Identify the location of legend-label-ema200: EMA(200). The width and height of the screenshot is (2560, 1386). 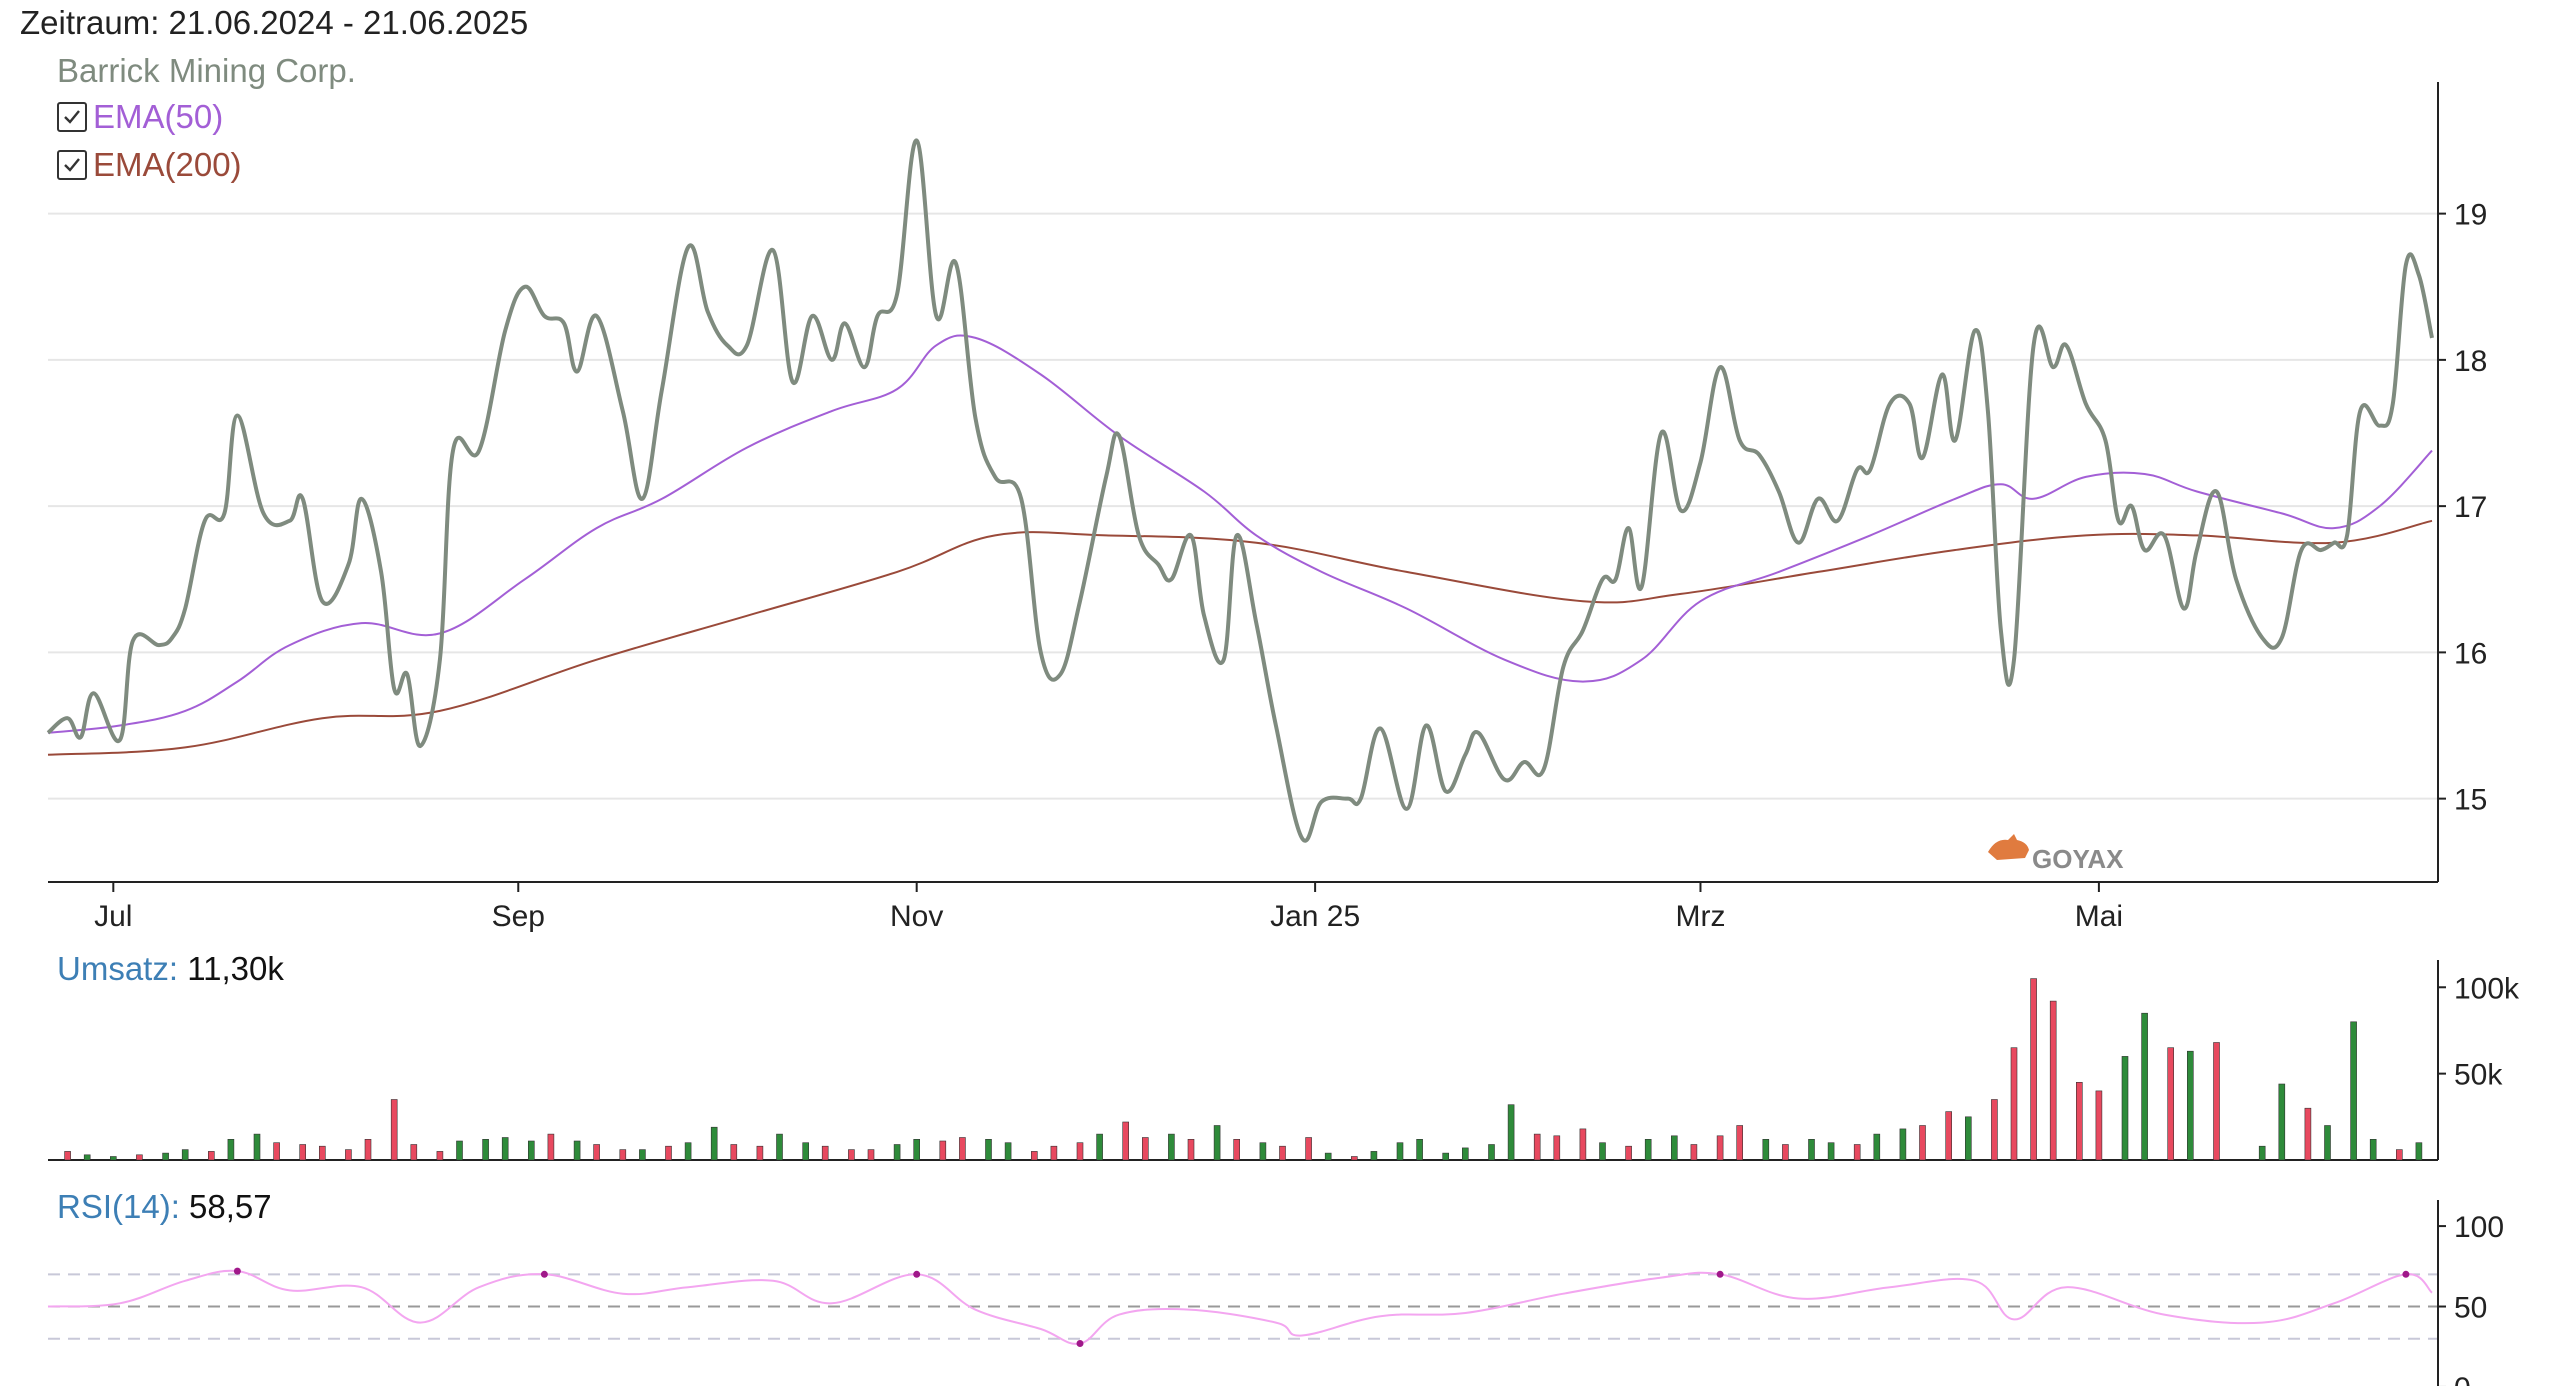
(167, 164).